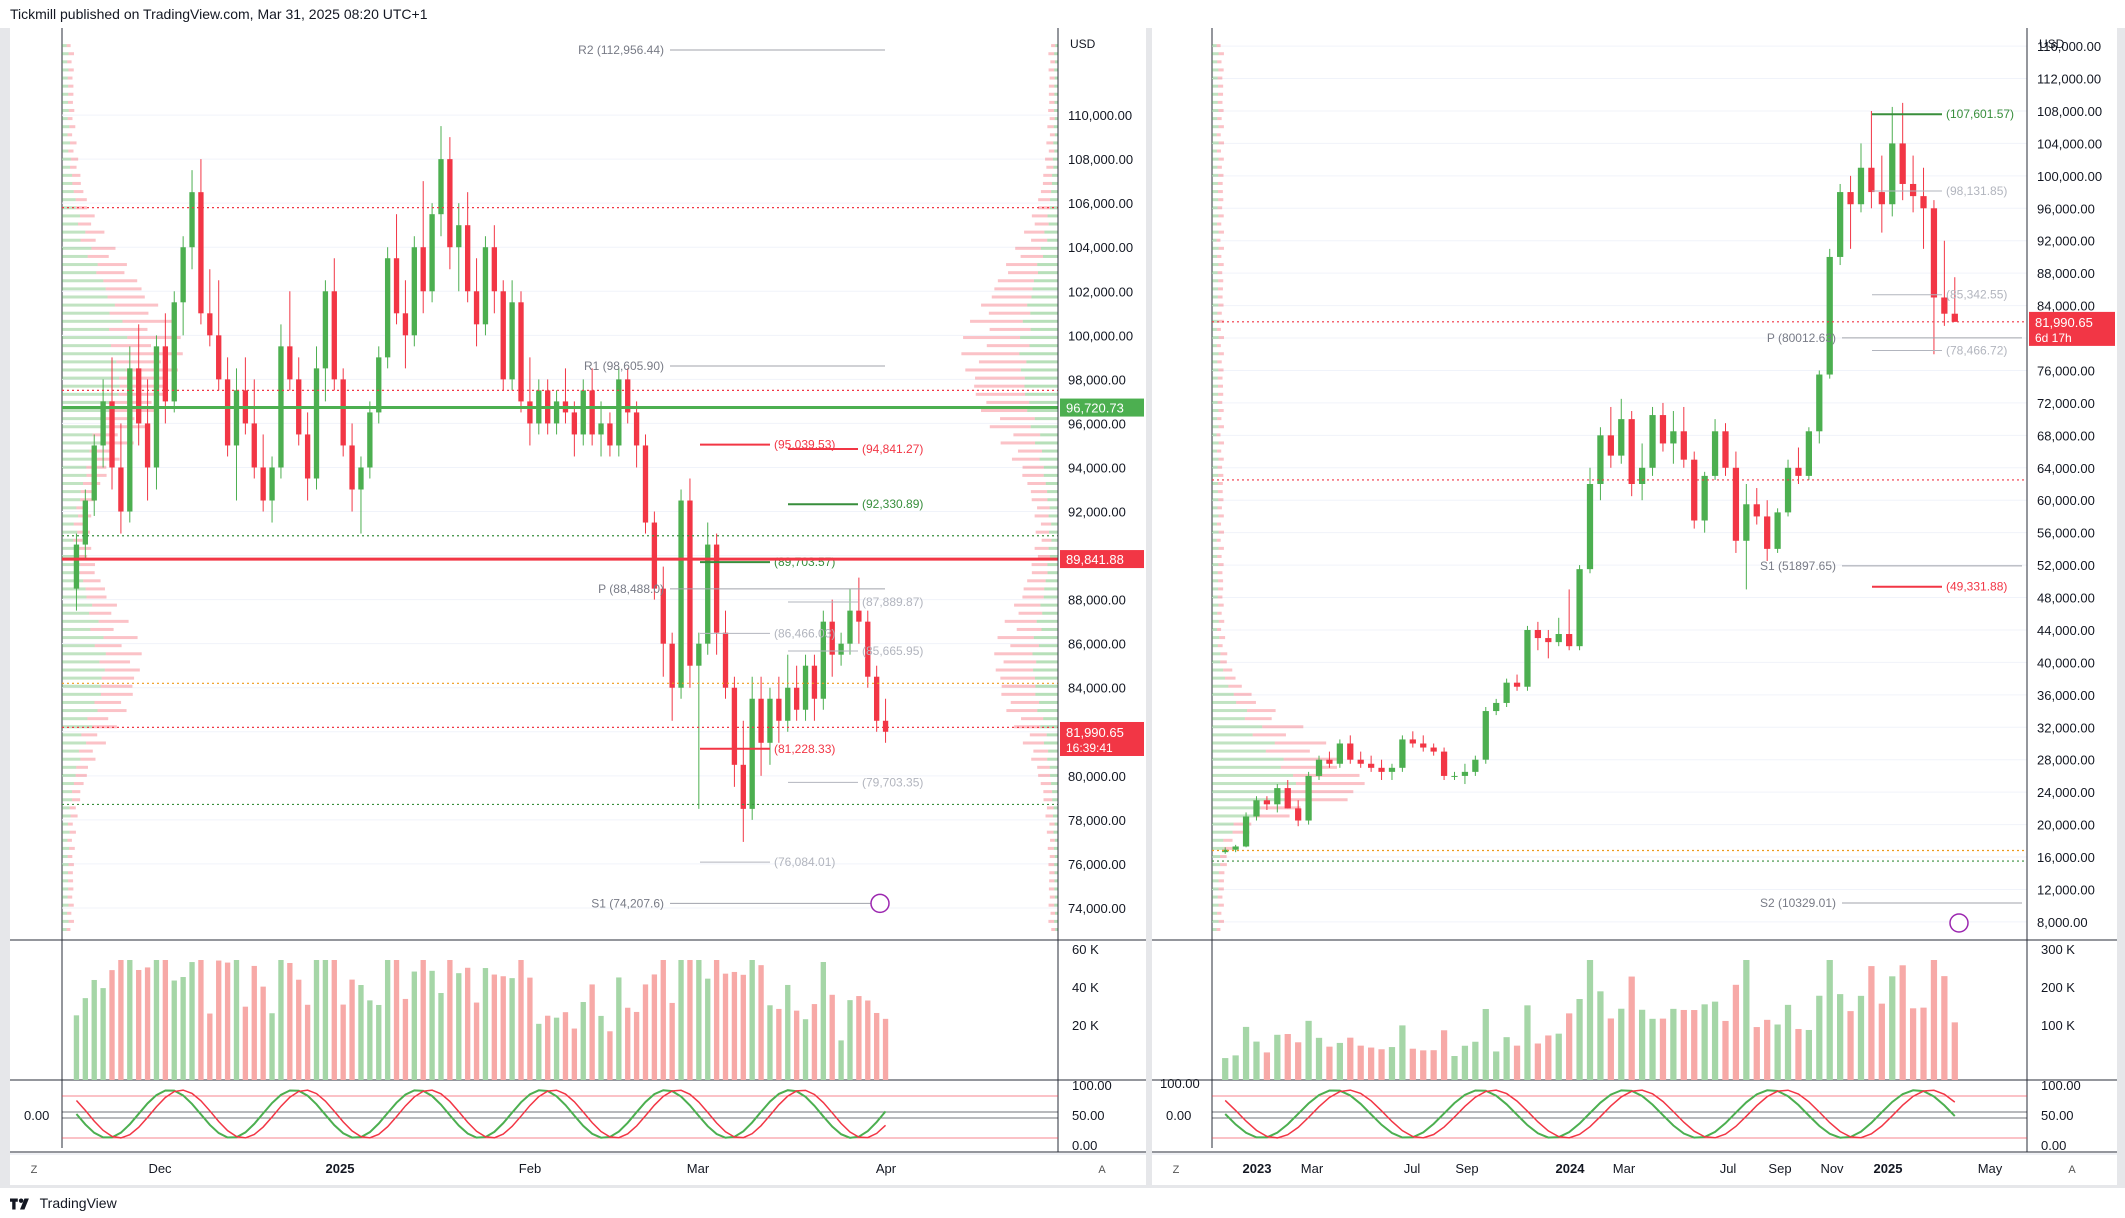 The image size is (2125, 1218). Describe the element at coordinates (1779, 1168) in the screenshot. I see `time-axis-label: Sep` at that location.